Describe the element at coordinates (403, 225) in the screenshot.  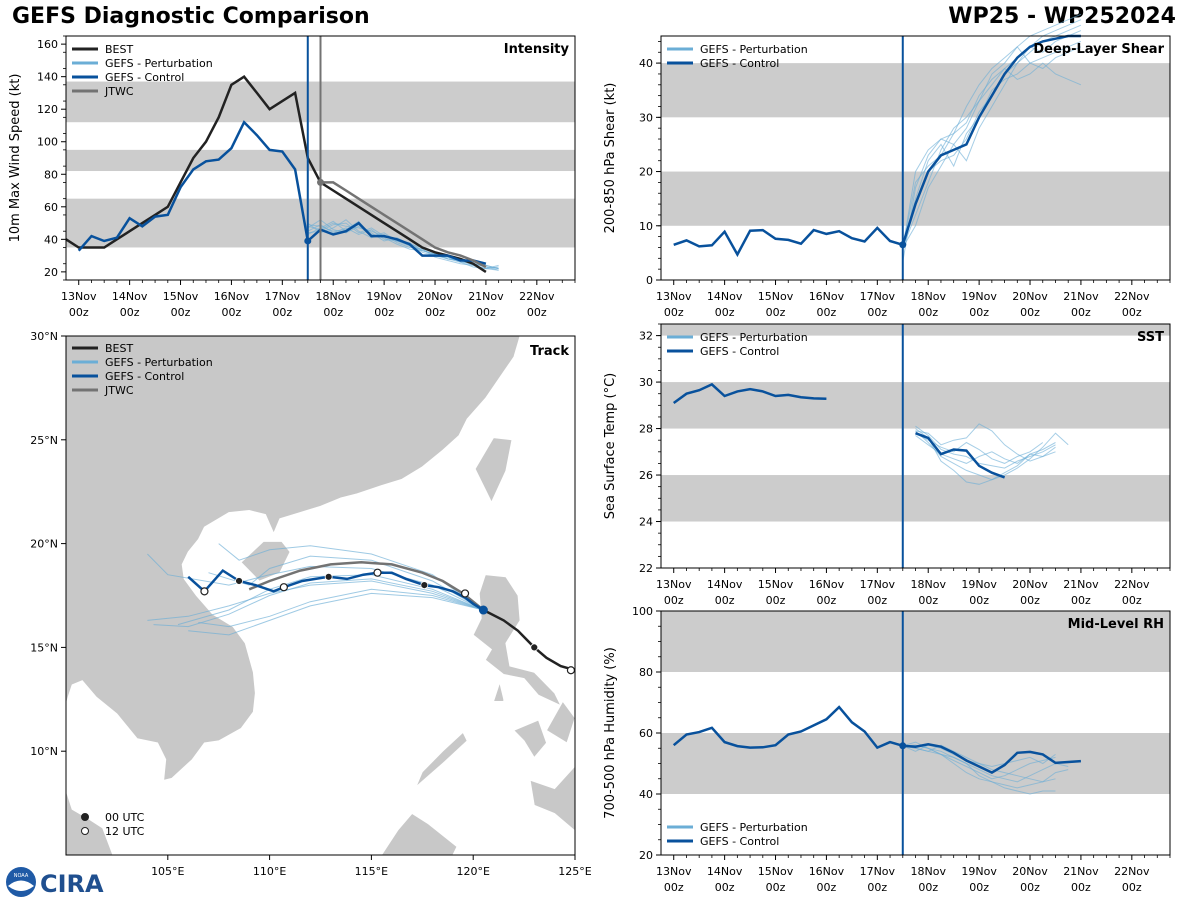
I see `jtwc-line` at that location.